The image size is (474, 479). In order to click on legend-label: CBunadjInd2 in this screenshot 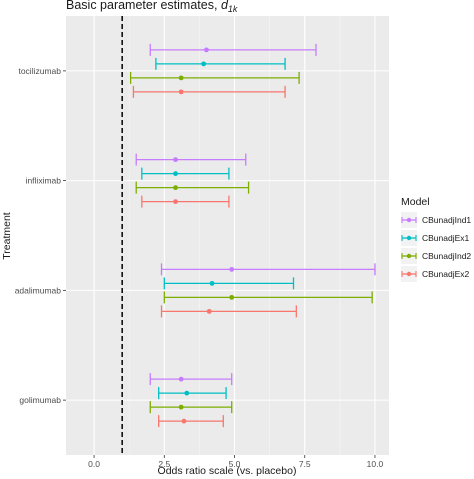, I will do `click(446, 256)`.